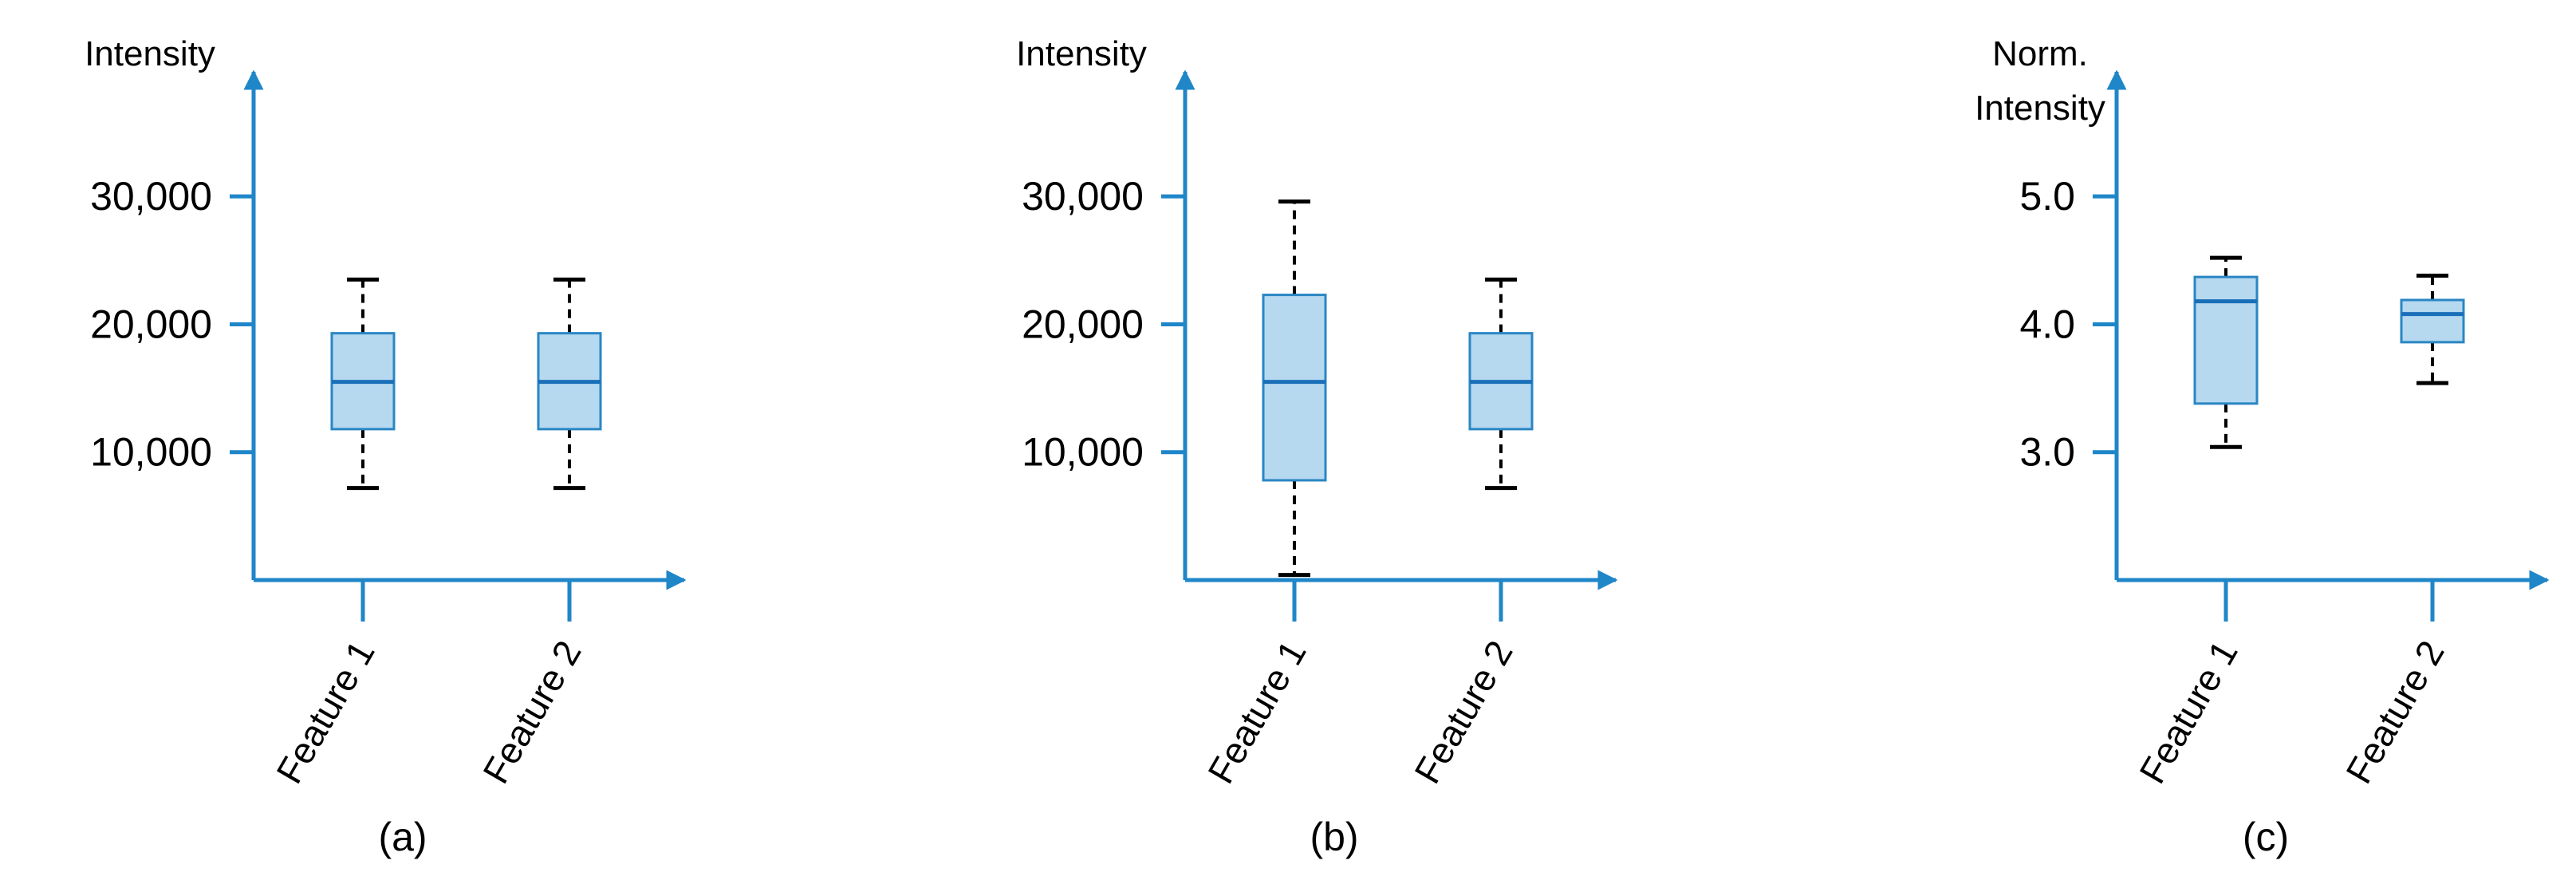 This screenshot has height=892, width=2576. Describe the element at coordinates (402, 837) in the screenshot. I see `panel-label: (a)` at that location.